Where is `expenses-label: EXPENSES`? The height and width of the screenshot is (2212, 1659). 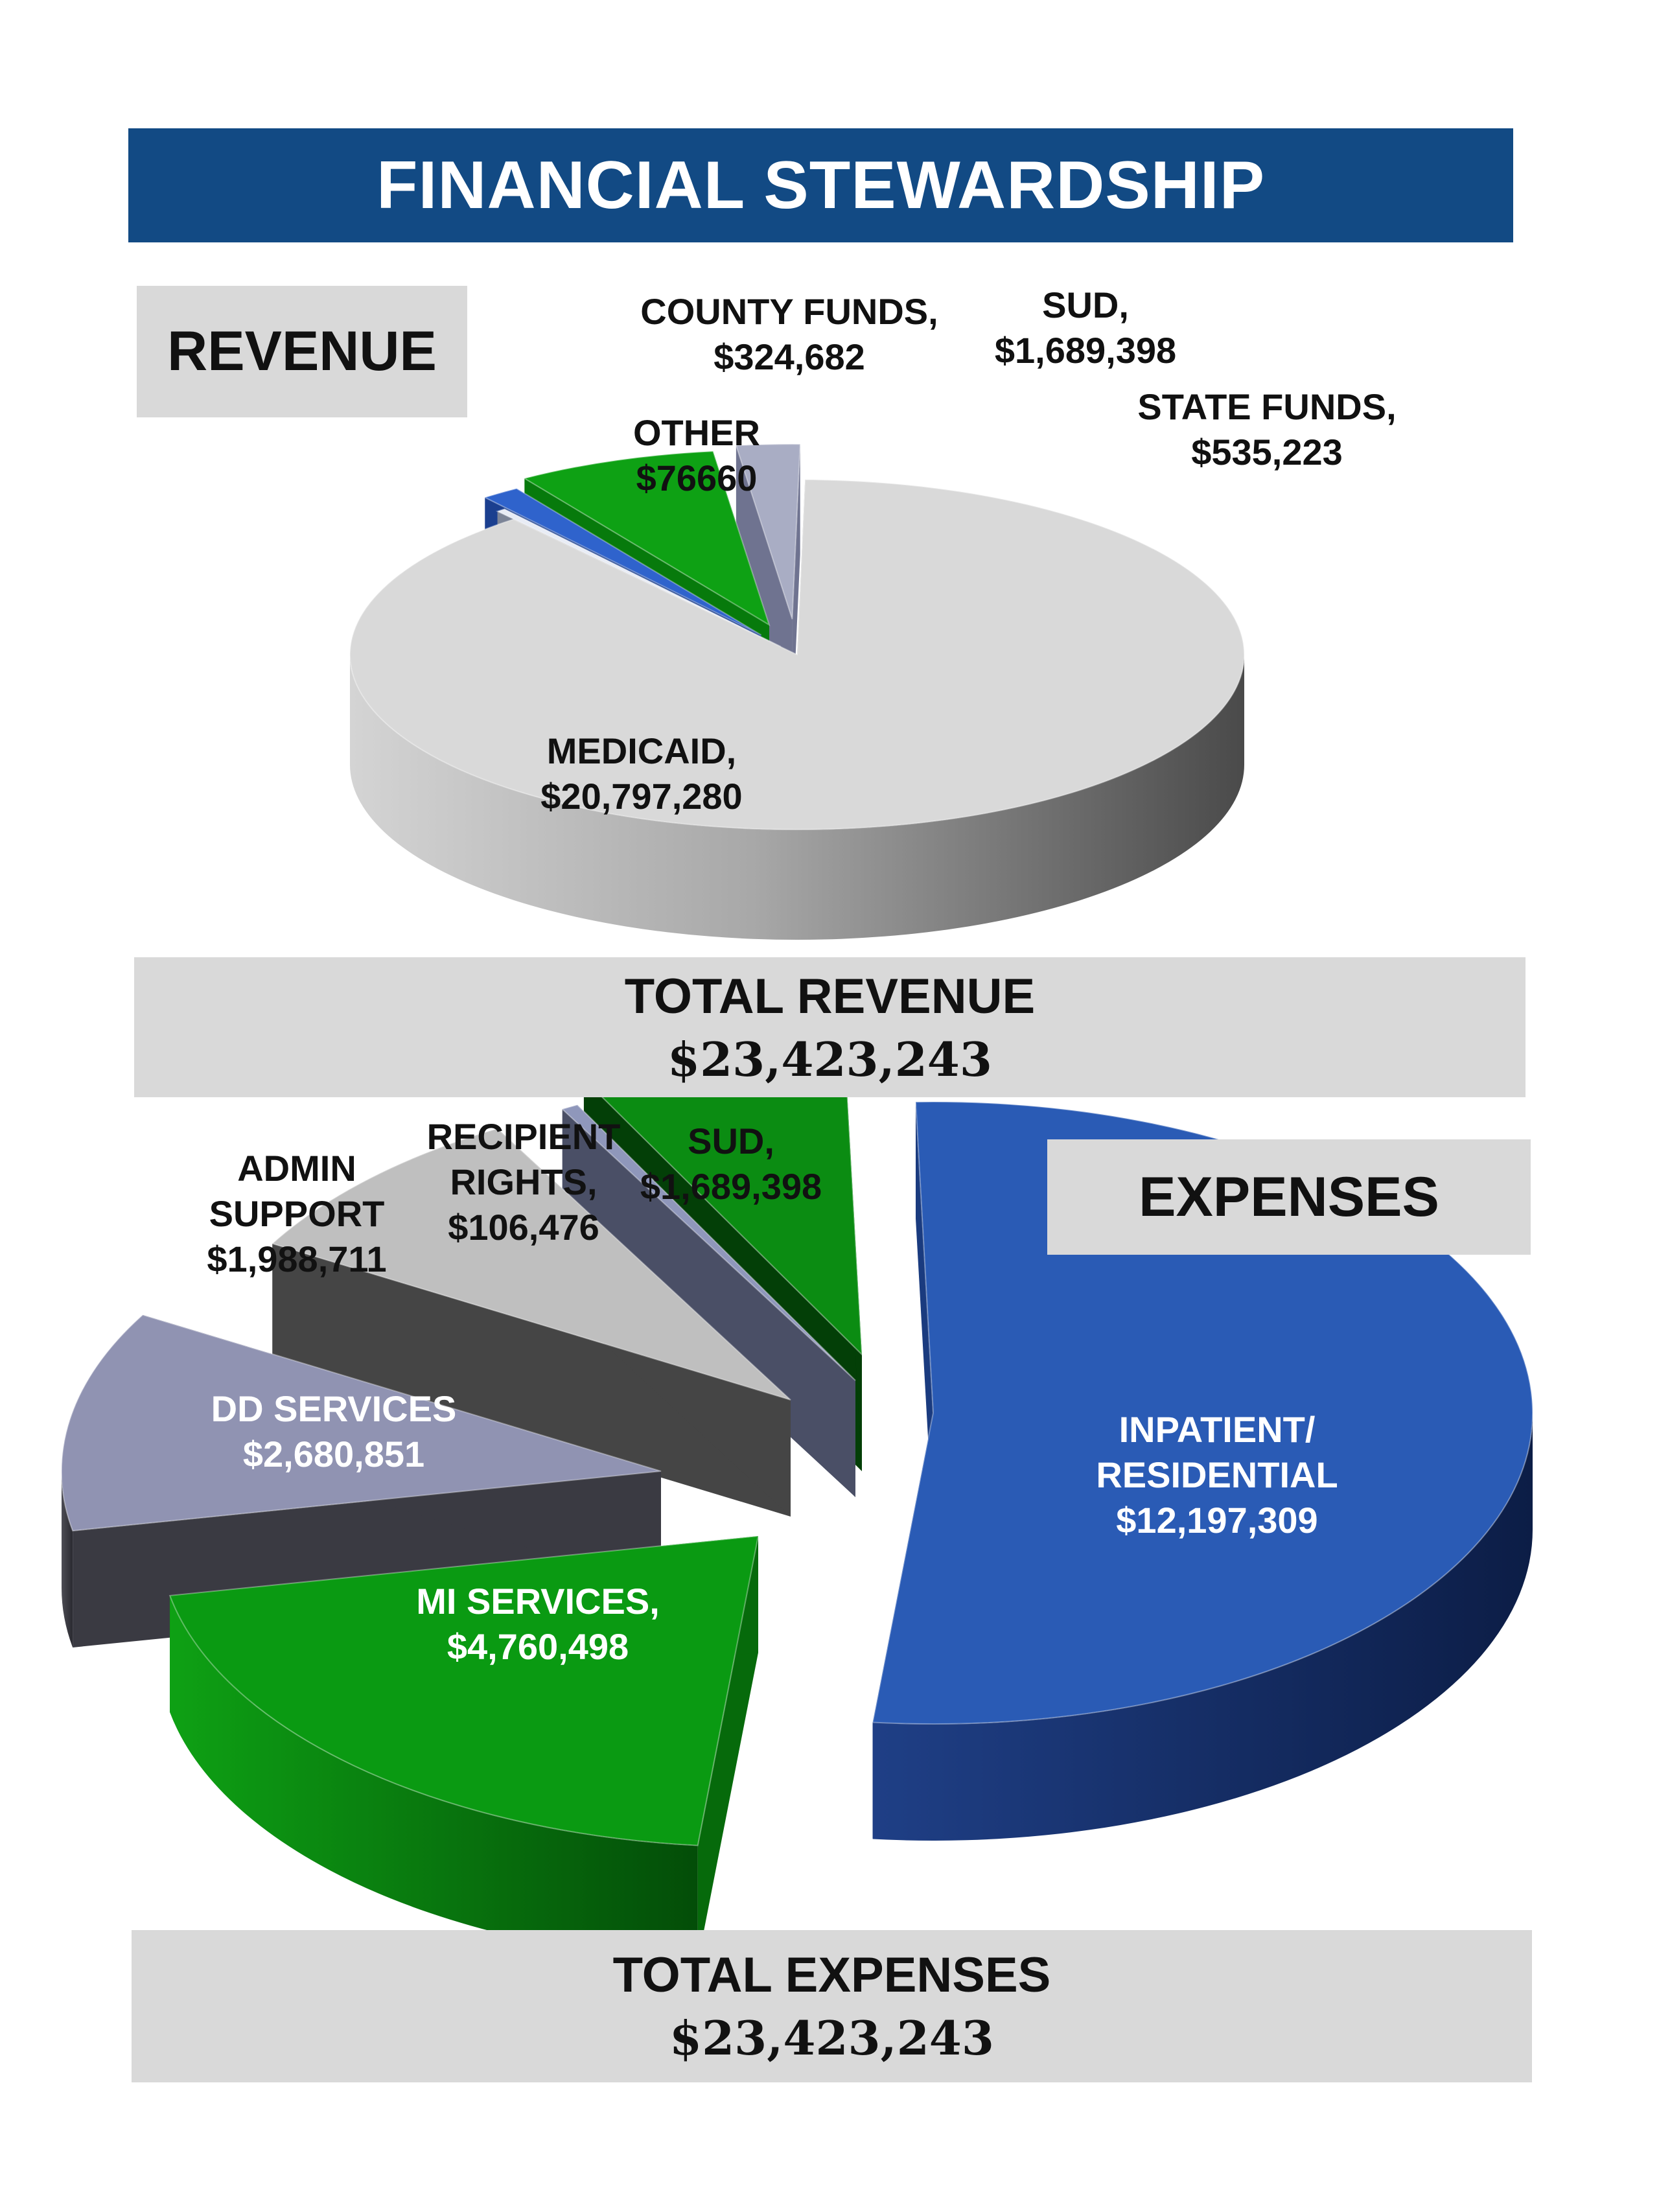
expenses-label: EXPENSES is located at coordinates (1289, 1196).